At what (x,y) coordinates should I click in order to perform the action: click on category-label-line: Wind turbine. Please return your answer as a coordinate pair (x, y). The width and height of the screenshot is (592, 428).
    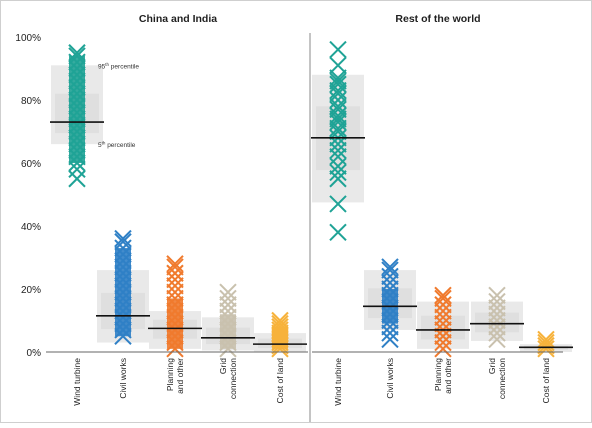
    Looking at the image, I should click on (338, 382).